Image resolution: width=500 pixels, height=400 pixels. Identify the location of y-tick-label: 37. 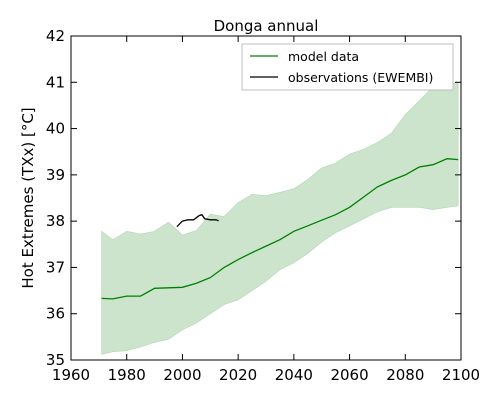
(55, 267).